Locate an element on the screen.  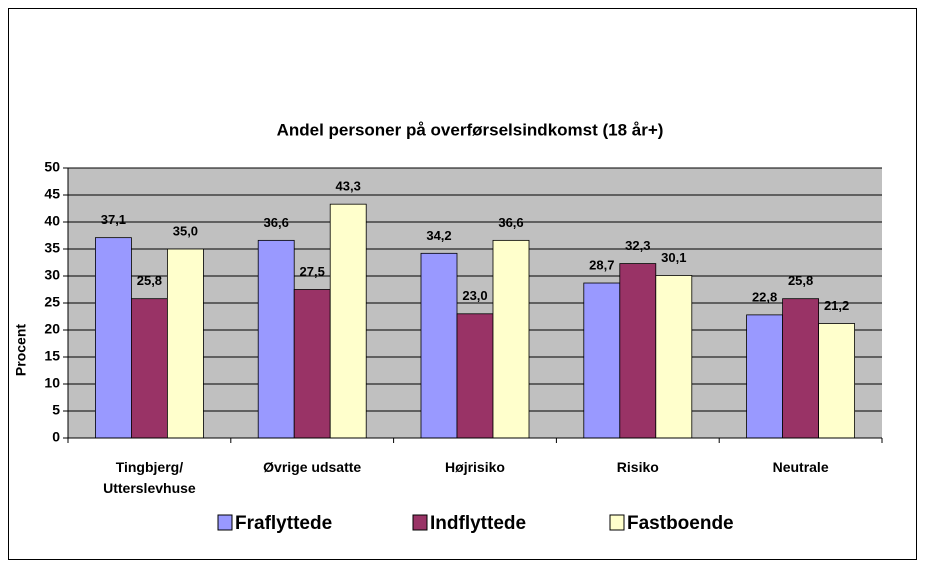
value-label: 43,3 is located at coordinates (348, 186).